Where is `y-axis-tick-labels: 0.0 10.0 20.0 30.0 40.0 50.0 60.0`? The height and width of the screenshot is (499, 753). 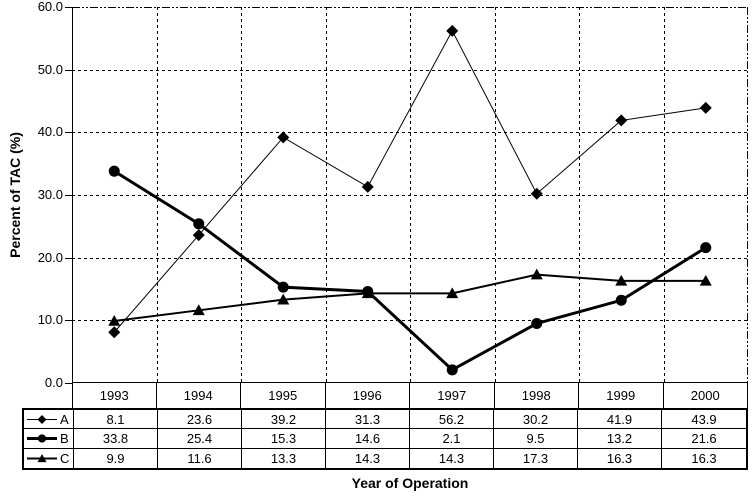
y-axis-tick-labels: 0.0 10.0 20.0 30.0 40.0 50.0 60.0 is located at coordinates (31, 195).